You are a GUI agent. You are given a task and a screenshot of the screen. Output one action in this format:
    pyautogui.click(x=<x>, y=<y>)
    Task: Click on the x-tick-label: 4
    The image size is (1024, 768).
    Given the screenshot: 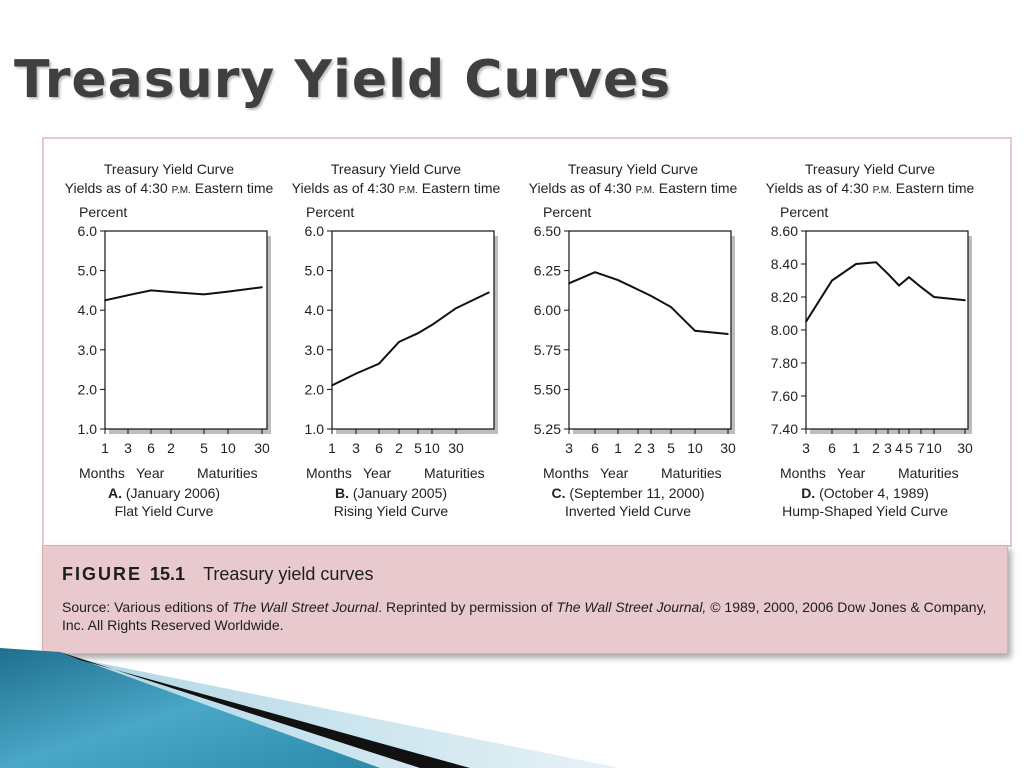 What is the action you would take?
    pyautogui.click(x=899, y=448)
    